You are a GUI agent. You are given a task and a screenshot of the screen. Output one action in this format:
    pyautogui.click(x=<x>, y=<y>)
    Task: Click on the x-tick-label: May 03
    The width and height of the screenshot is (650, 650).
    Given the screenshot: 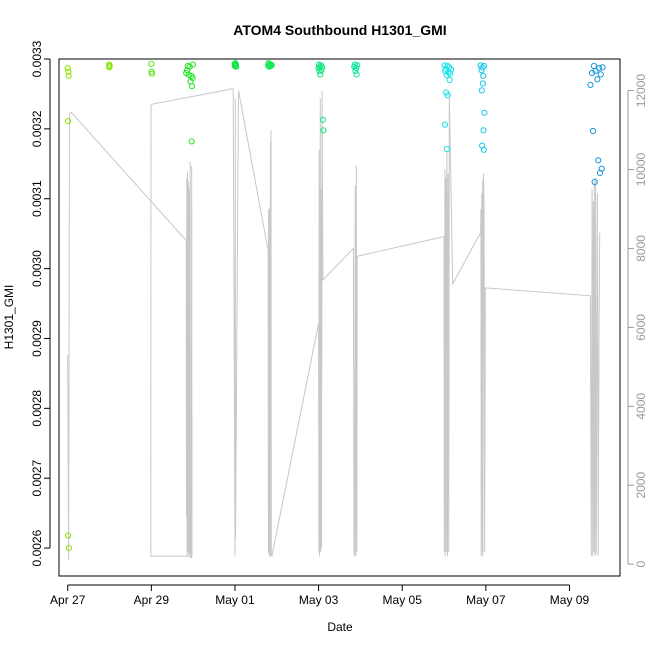 What is the action you would take?
    pyautogui.click(x=319, y=600)
    